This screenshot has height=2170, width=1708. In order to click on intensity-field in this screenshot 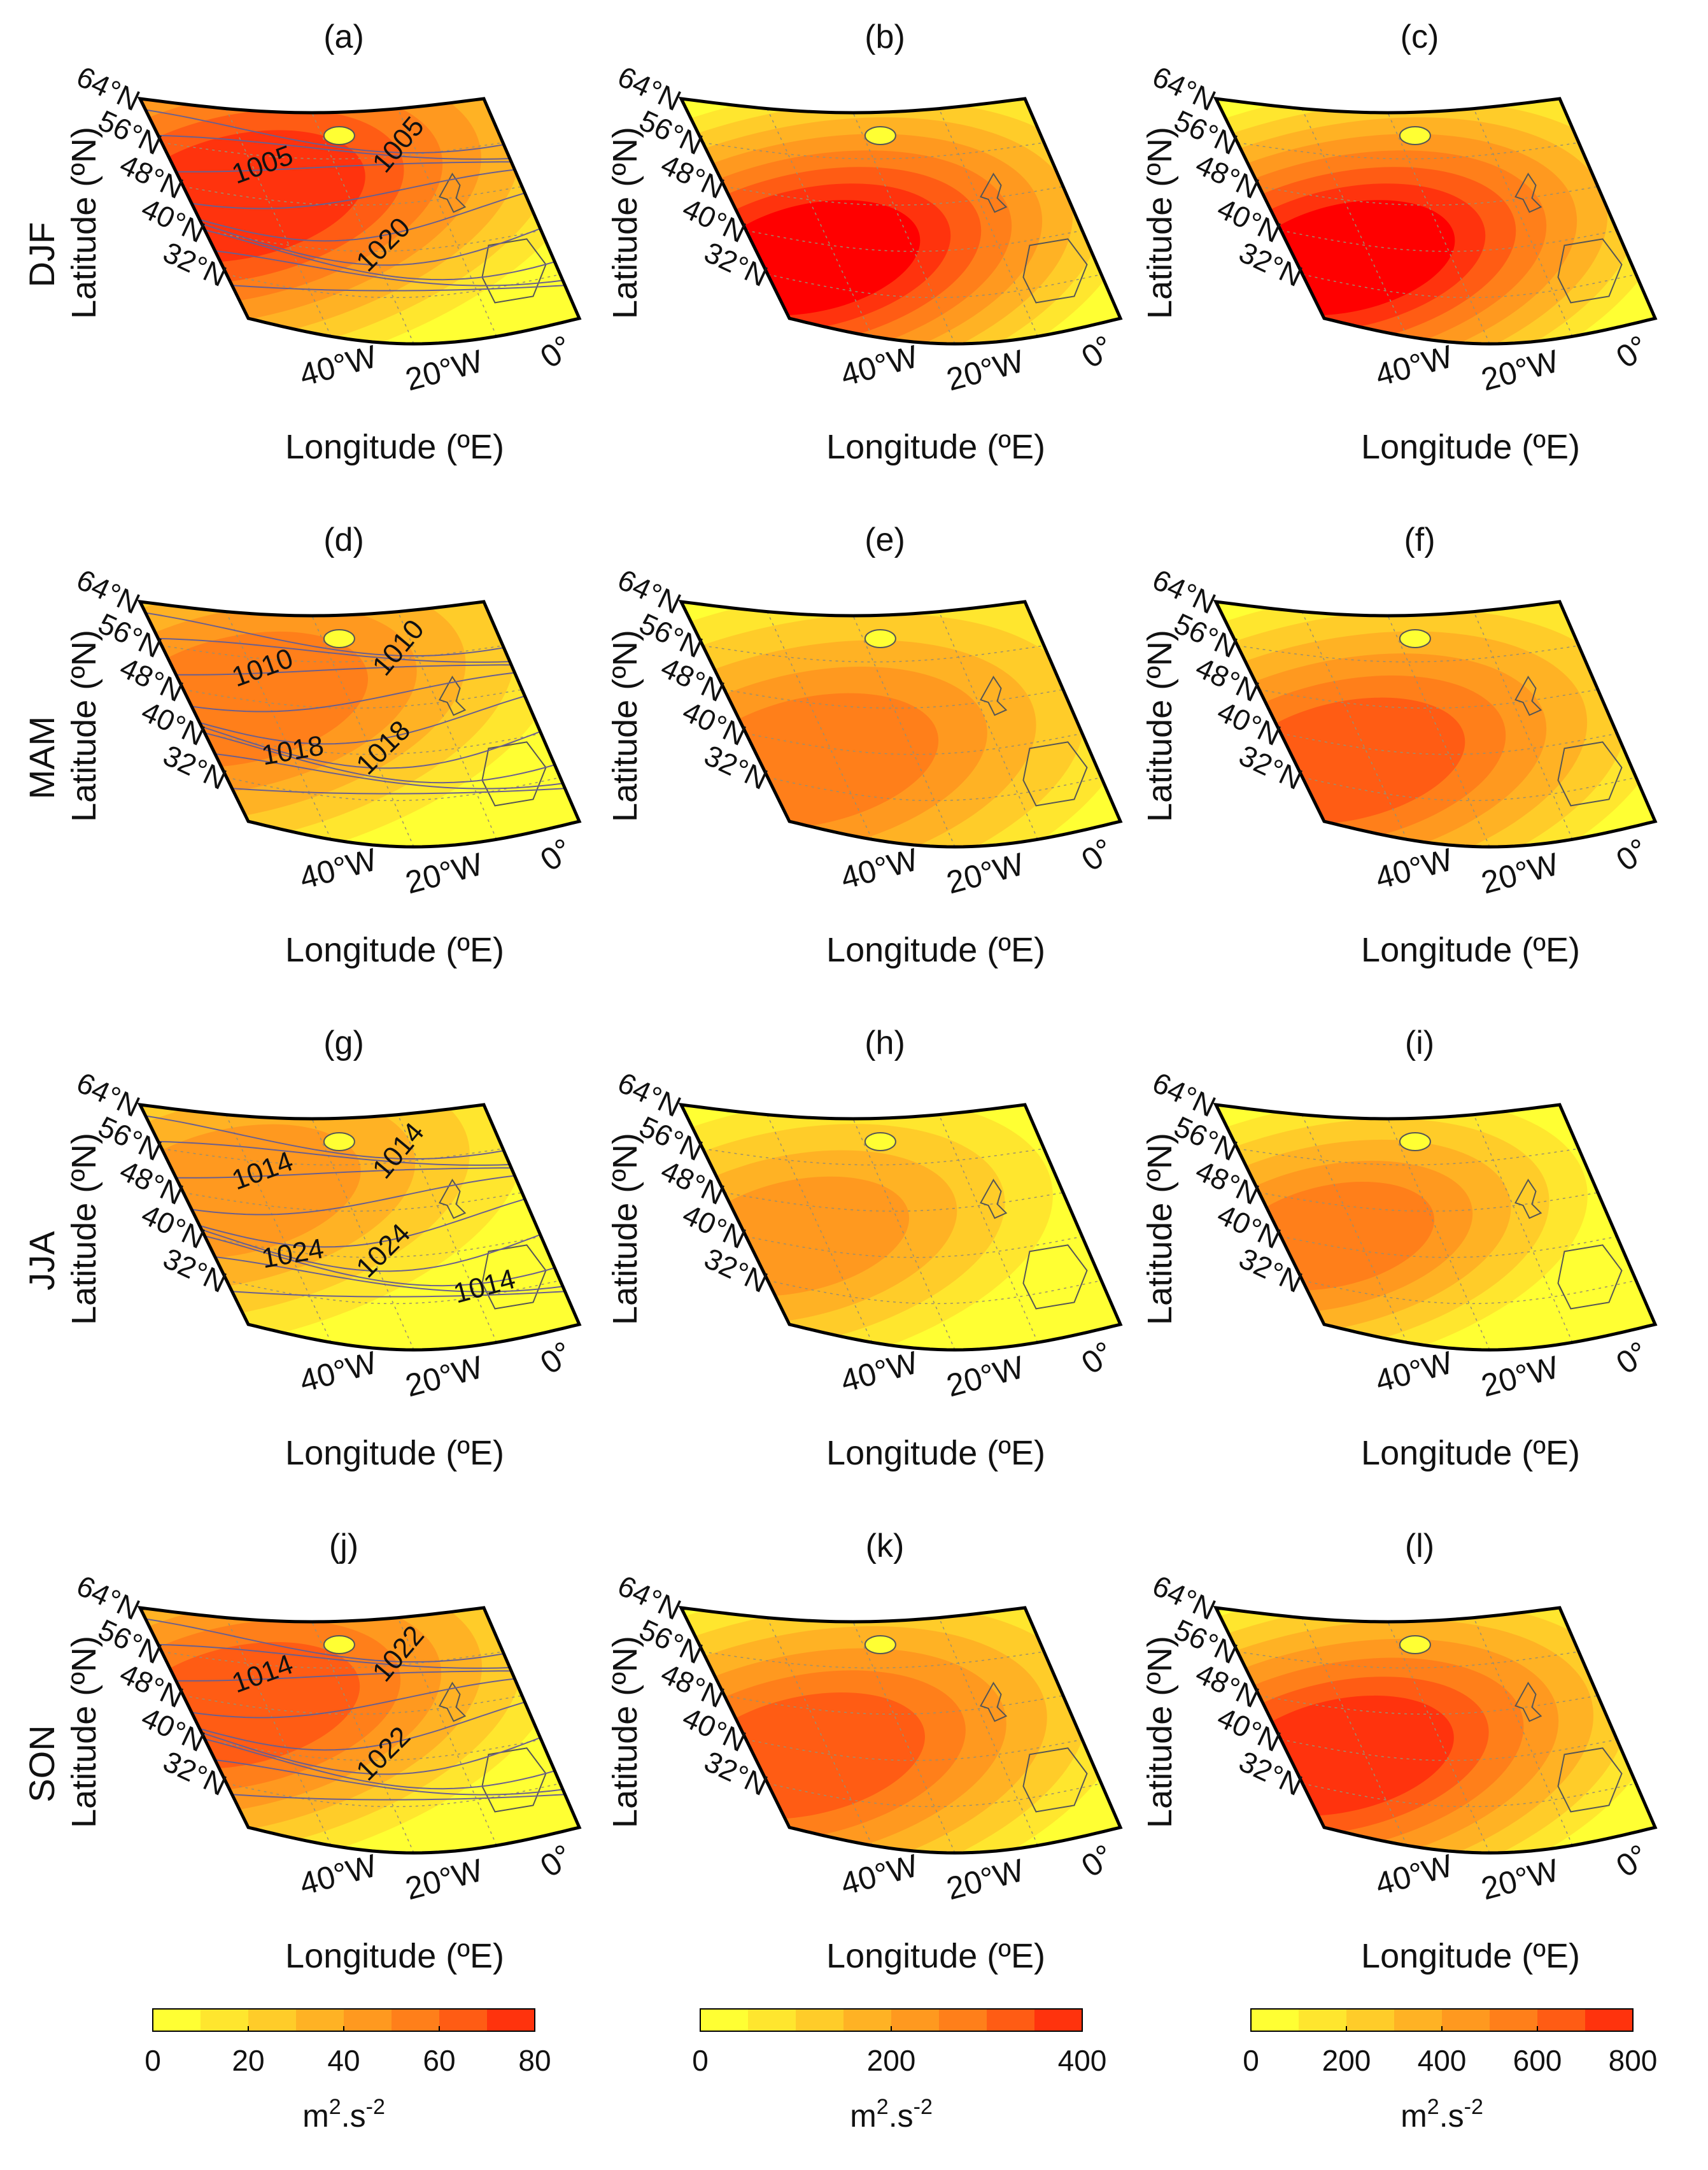, I will do `click(900, 1227)`.